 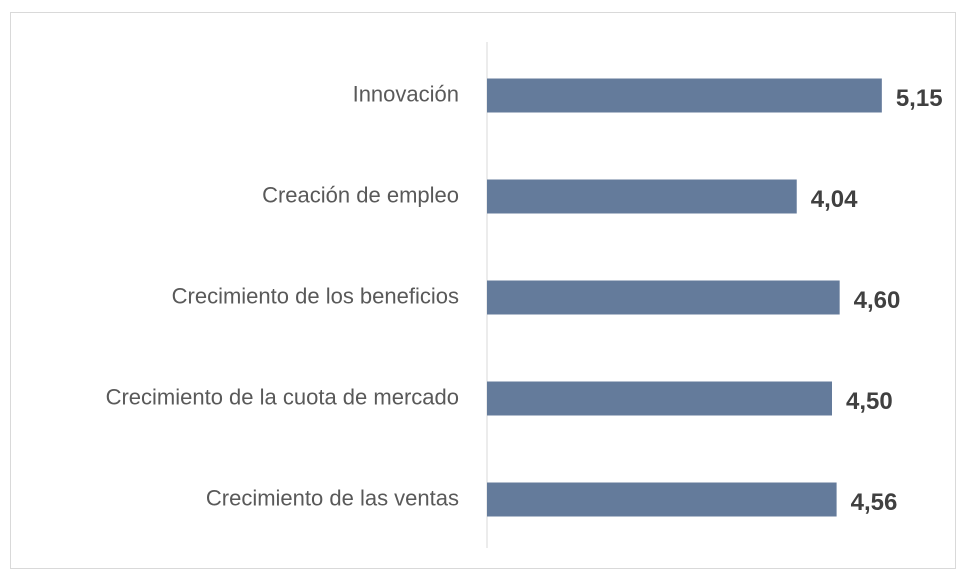 I want to click on category-label: Innovación, so click(x=406, y=93).